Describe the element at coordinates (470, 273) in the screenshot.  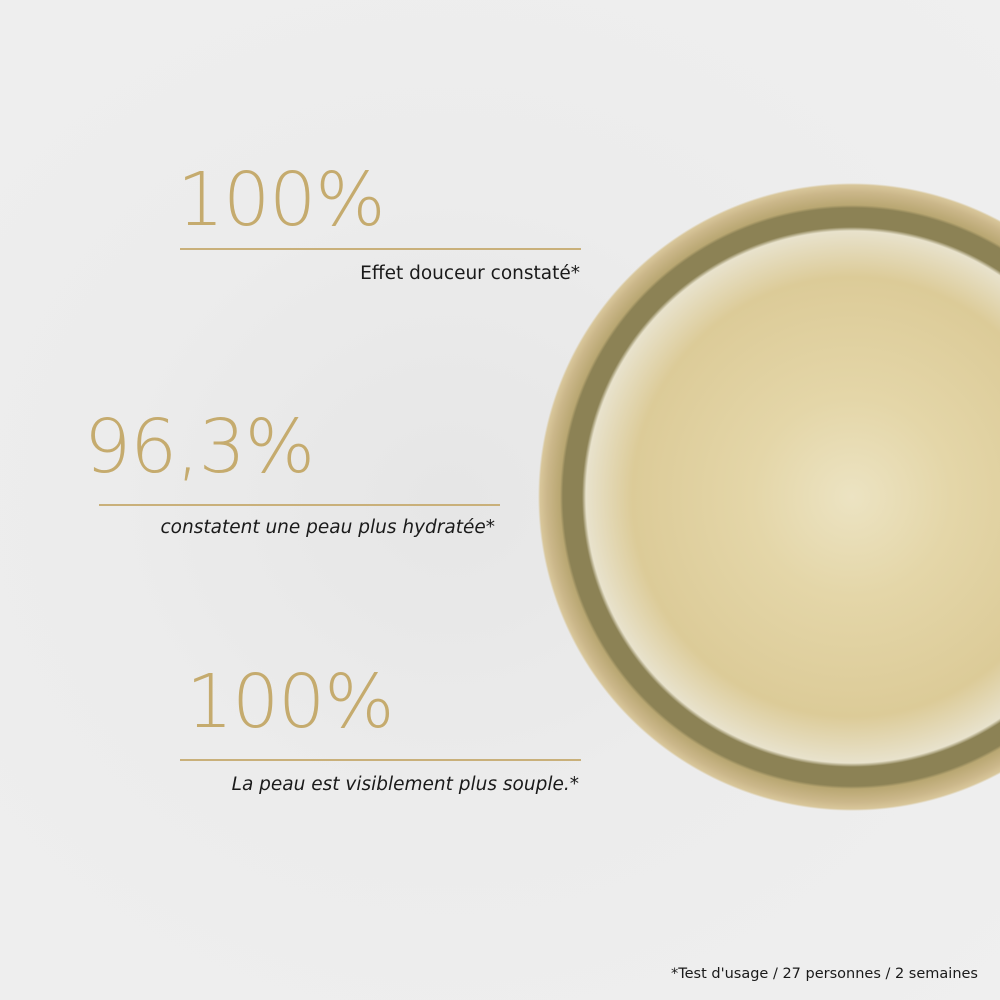
I see `stat-caption: Effet douceur constaté*` at that location.